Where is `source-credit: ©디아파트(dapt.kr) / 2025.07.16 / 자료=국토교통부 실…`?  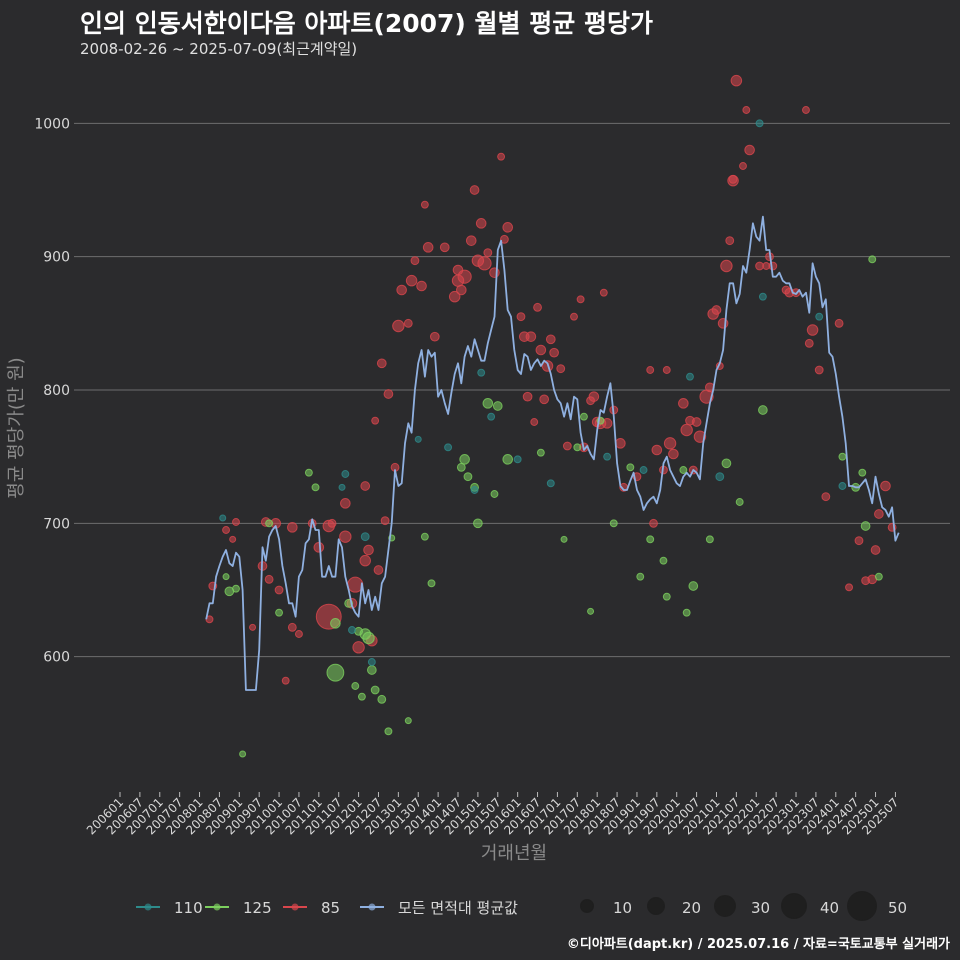 source-credit: ©디아파트(dapt.kr) / 2025.07.16 / 자료=국토교통부 실… is located at coordinates (758, 944).